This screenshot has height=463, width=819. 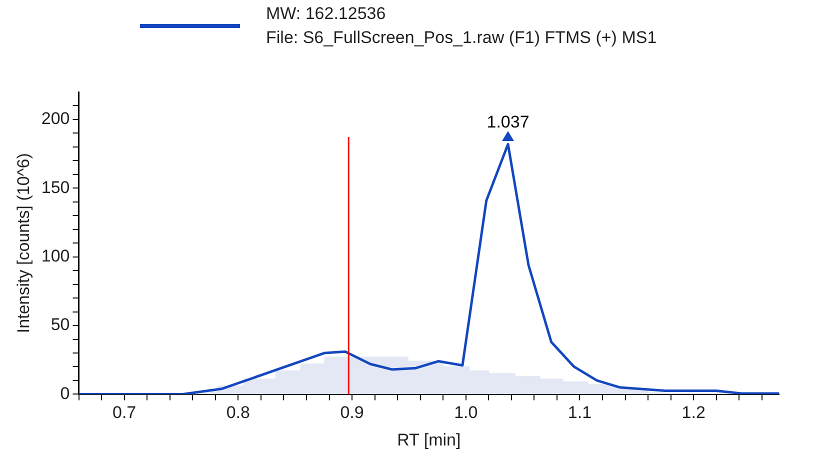 I want to click on y-tick-label: 50, so click(x=60, y=324).